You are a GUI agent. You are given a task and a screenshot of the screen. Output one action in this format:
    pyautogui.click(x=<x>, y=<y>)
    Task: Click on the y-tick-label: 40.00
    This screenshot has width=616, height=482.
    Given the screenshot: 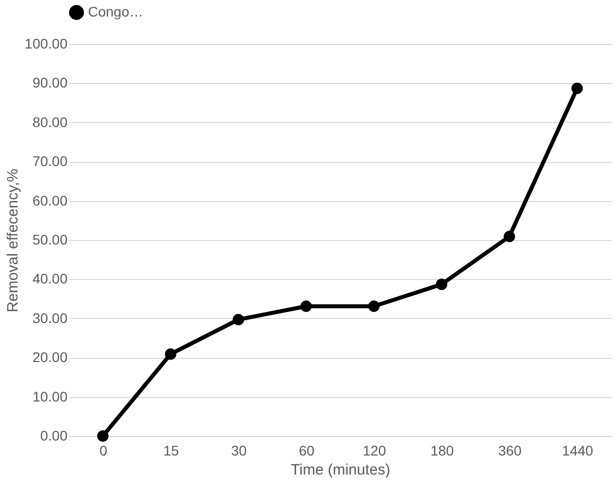 What is the action you would take?
    pyautogui.click(x=50, y=278)
    